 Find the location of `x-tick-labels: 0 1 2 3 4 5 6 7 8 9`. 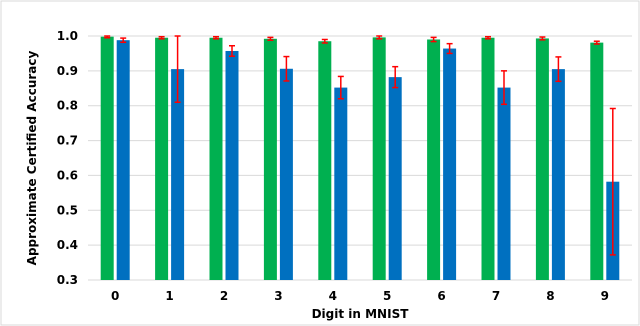

x-tick-labels: 0 1 2 3 4 5 6 7 8 9 is located at coordinates (360, 296).